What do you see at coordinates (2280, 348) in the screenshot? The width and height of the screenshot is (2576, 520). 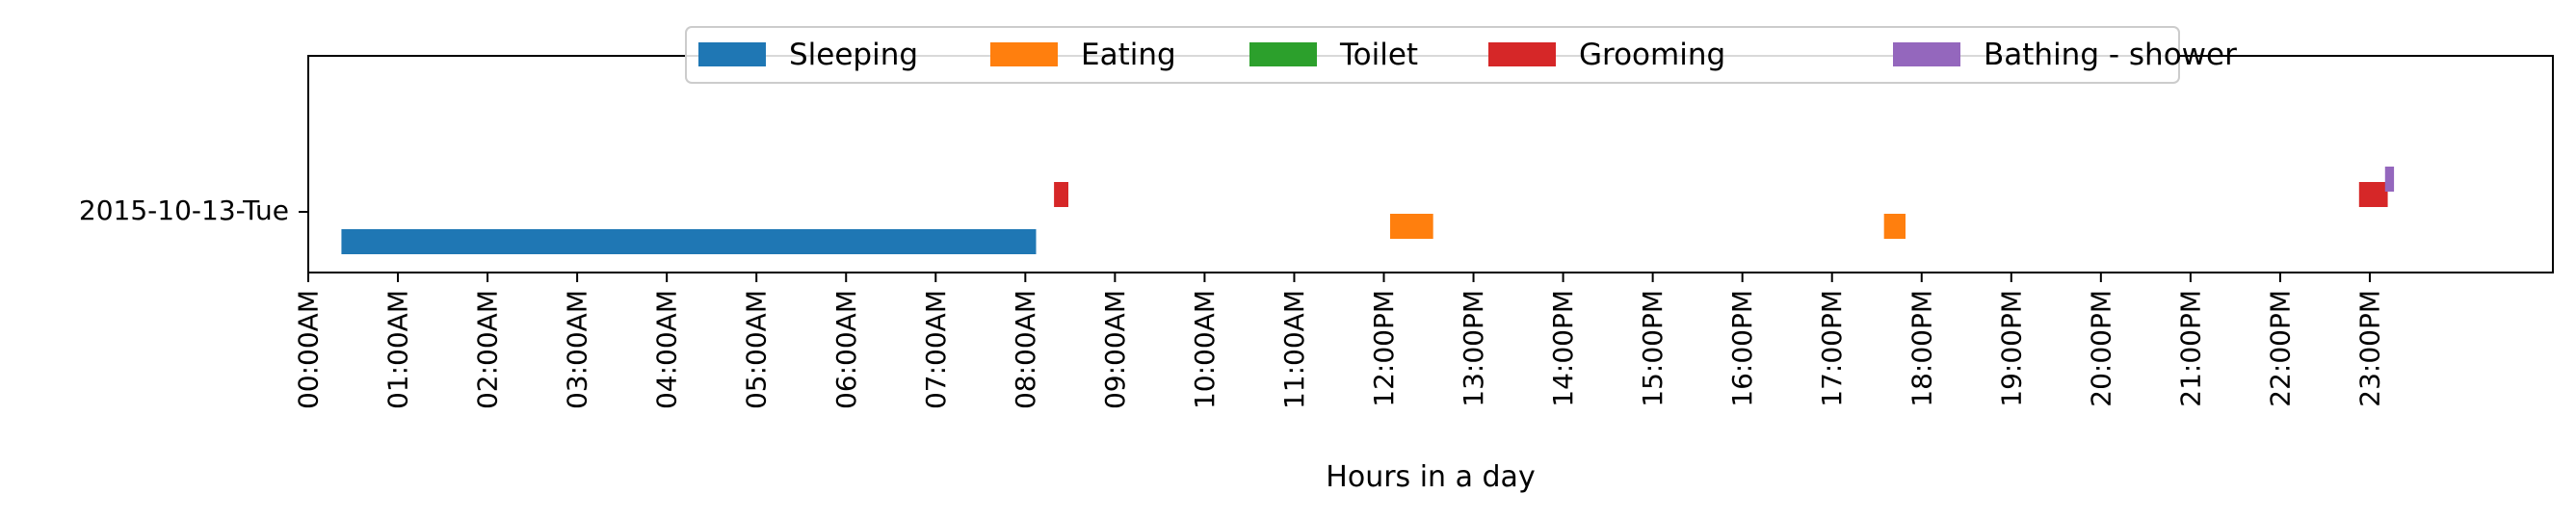 I see `x-tick-label: 22:00PM` at bounding box center [2280, 348].